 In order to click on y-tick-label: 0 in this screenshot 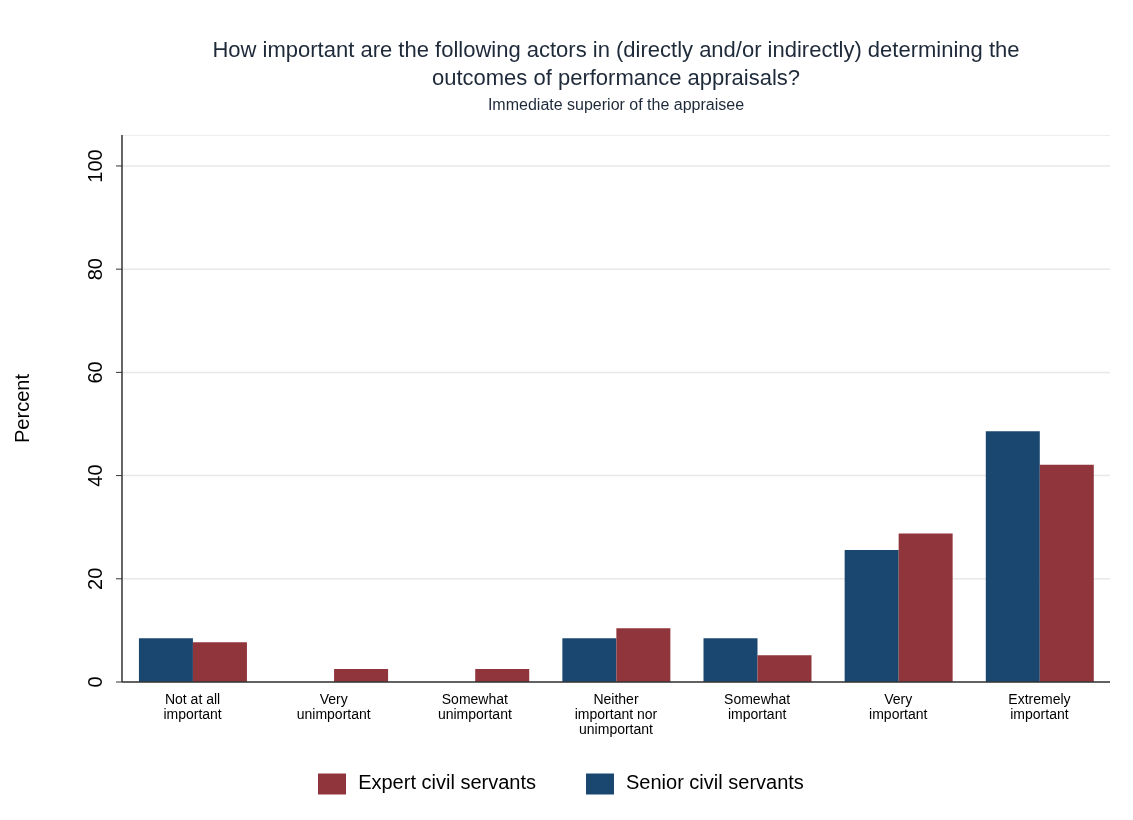, I will do `click(95, 682)`.